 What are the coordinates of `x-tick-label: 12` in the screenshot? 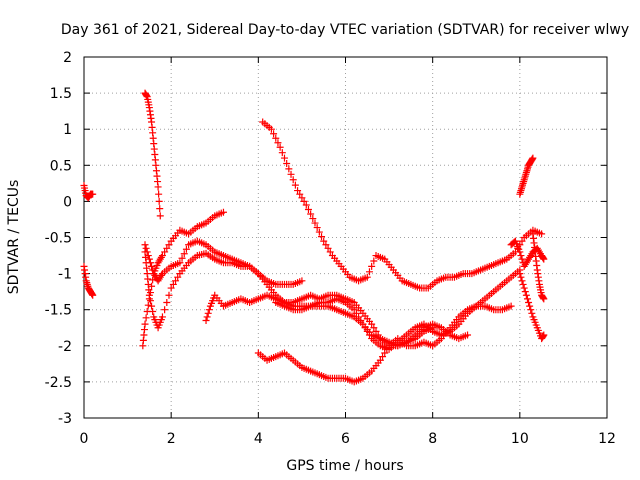 It's located at (607, 439).